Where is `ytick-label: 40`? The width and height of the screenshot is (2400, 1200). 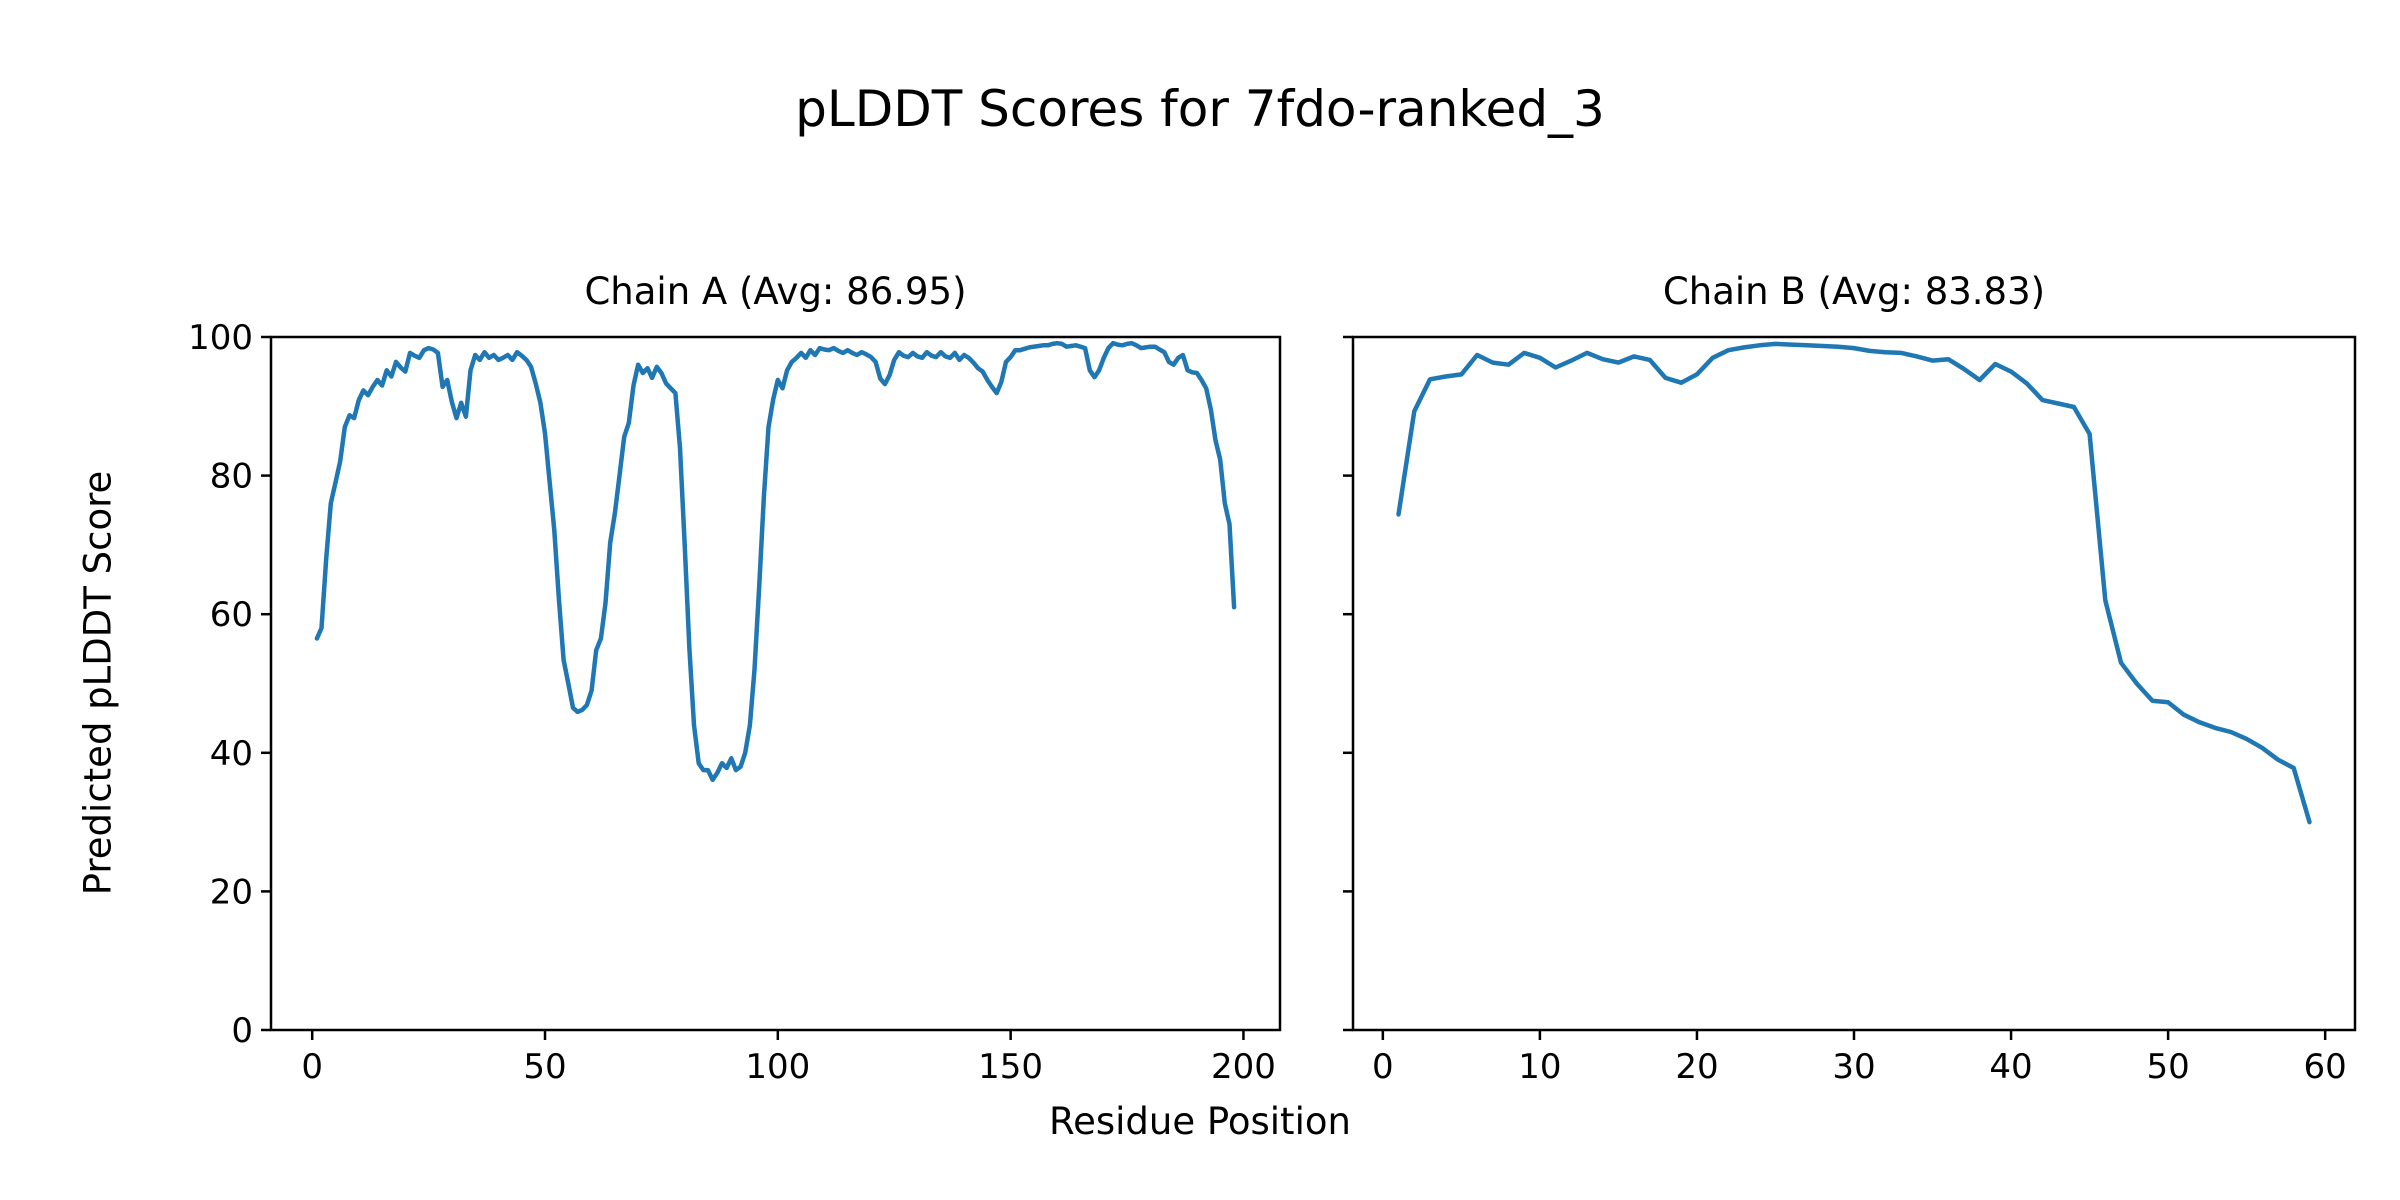 ytick-label: 40 is located at coordinates (231, 754).